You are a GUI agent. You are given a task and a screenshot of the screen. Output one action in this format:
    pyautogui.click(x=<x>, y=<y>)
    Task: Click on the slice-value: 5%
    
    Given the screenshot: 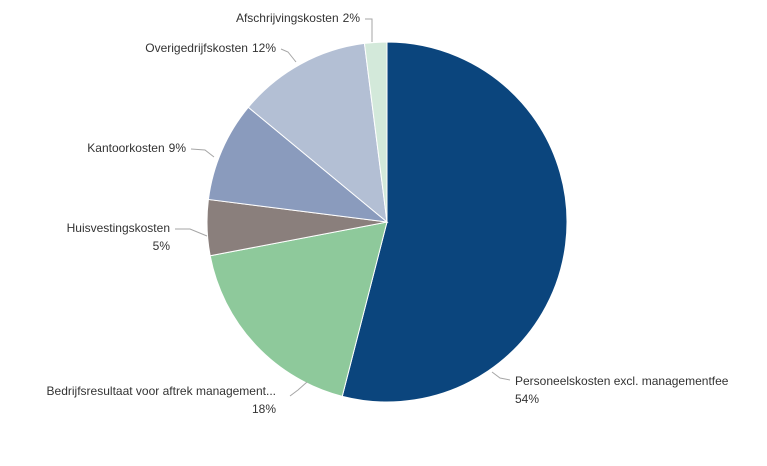 What is the action you would take?
    pyautogui.click(x=162, y=246)
    